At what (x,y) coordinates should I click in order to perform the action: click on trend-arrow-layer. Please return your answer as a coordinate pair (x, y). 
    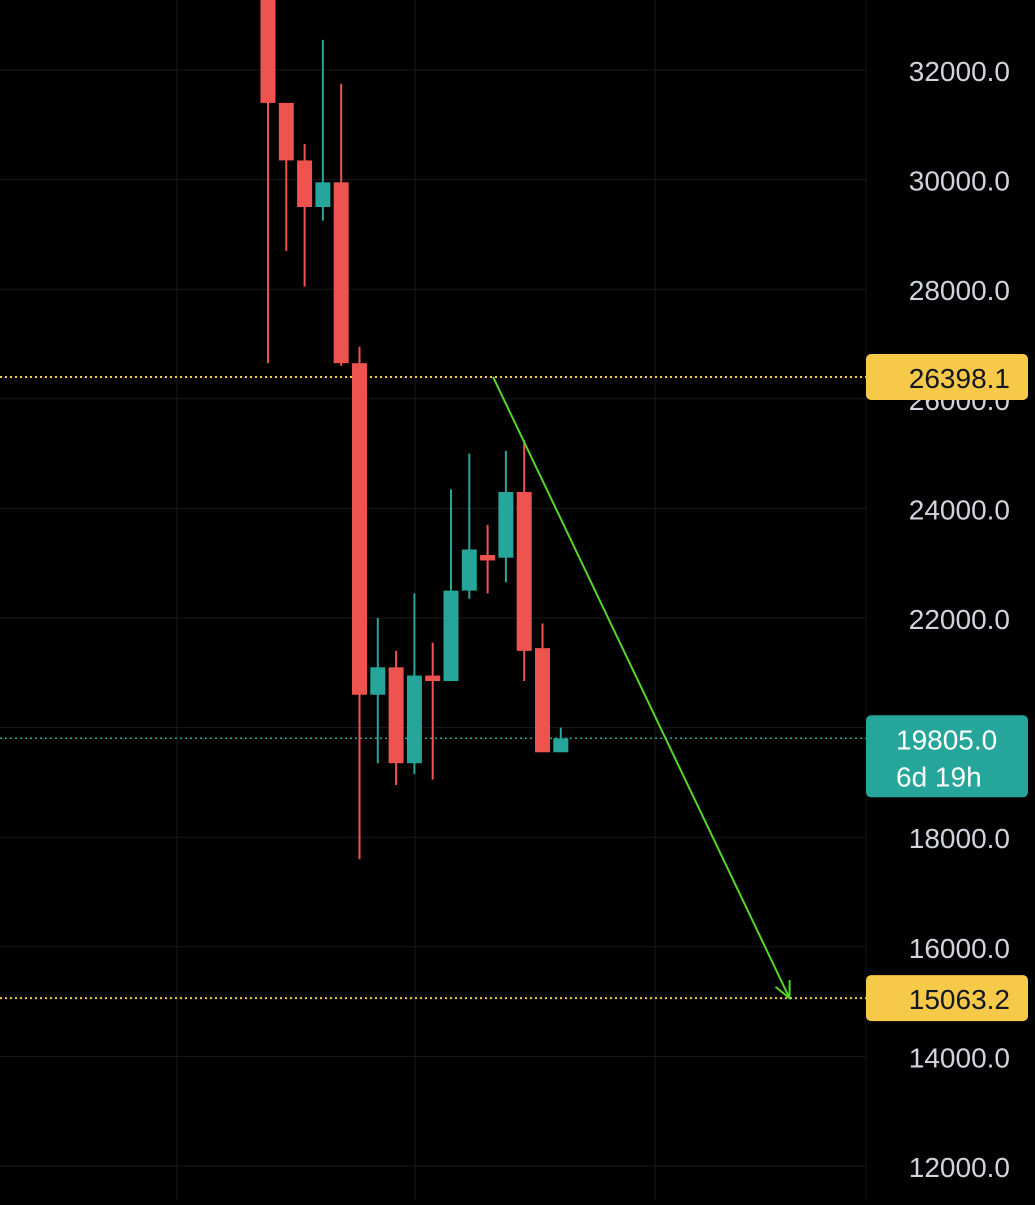
    Looking at the image, I should click on (641, 688).